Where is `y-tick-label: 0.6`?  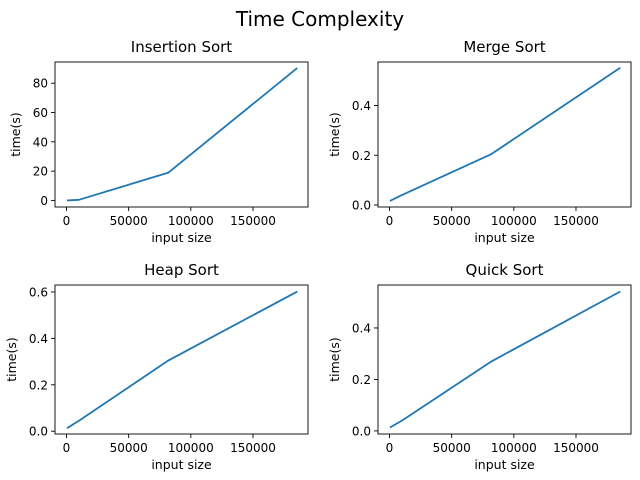
y-tick-label: 0.6 is located at coordinates (38, 292).